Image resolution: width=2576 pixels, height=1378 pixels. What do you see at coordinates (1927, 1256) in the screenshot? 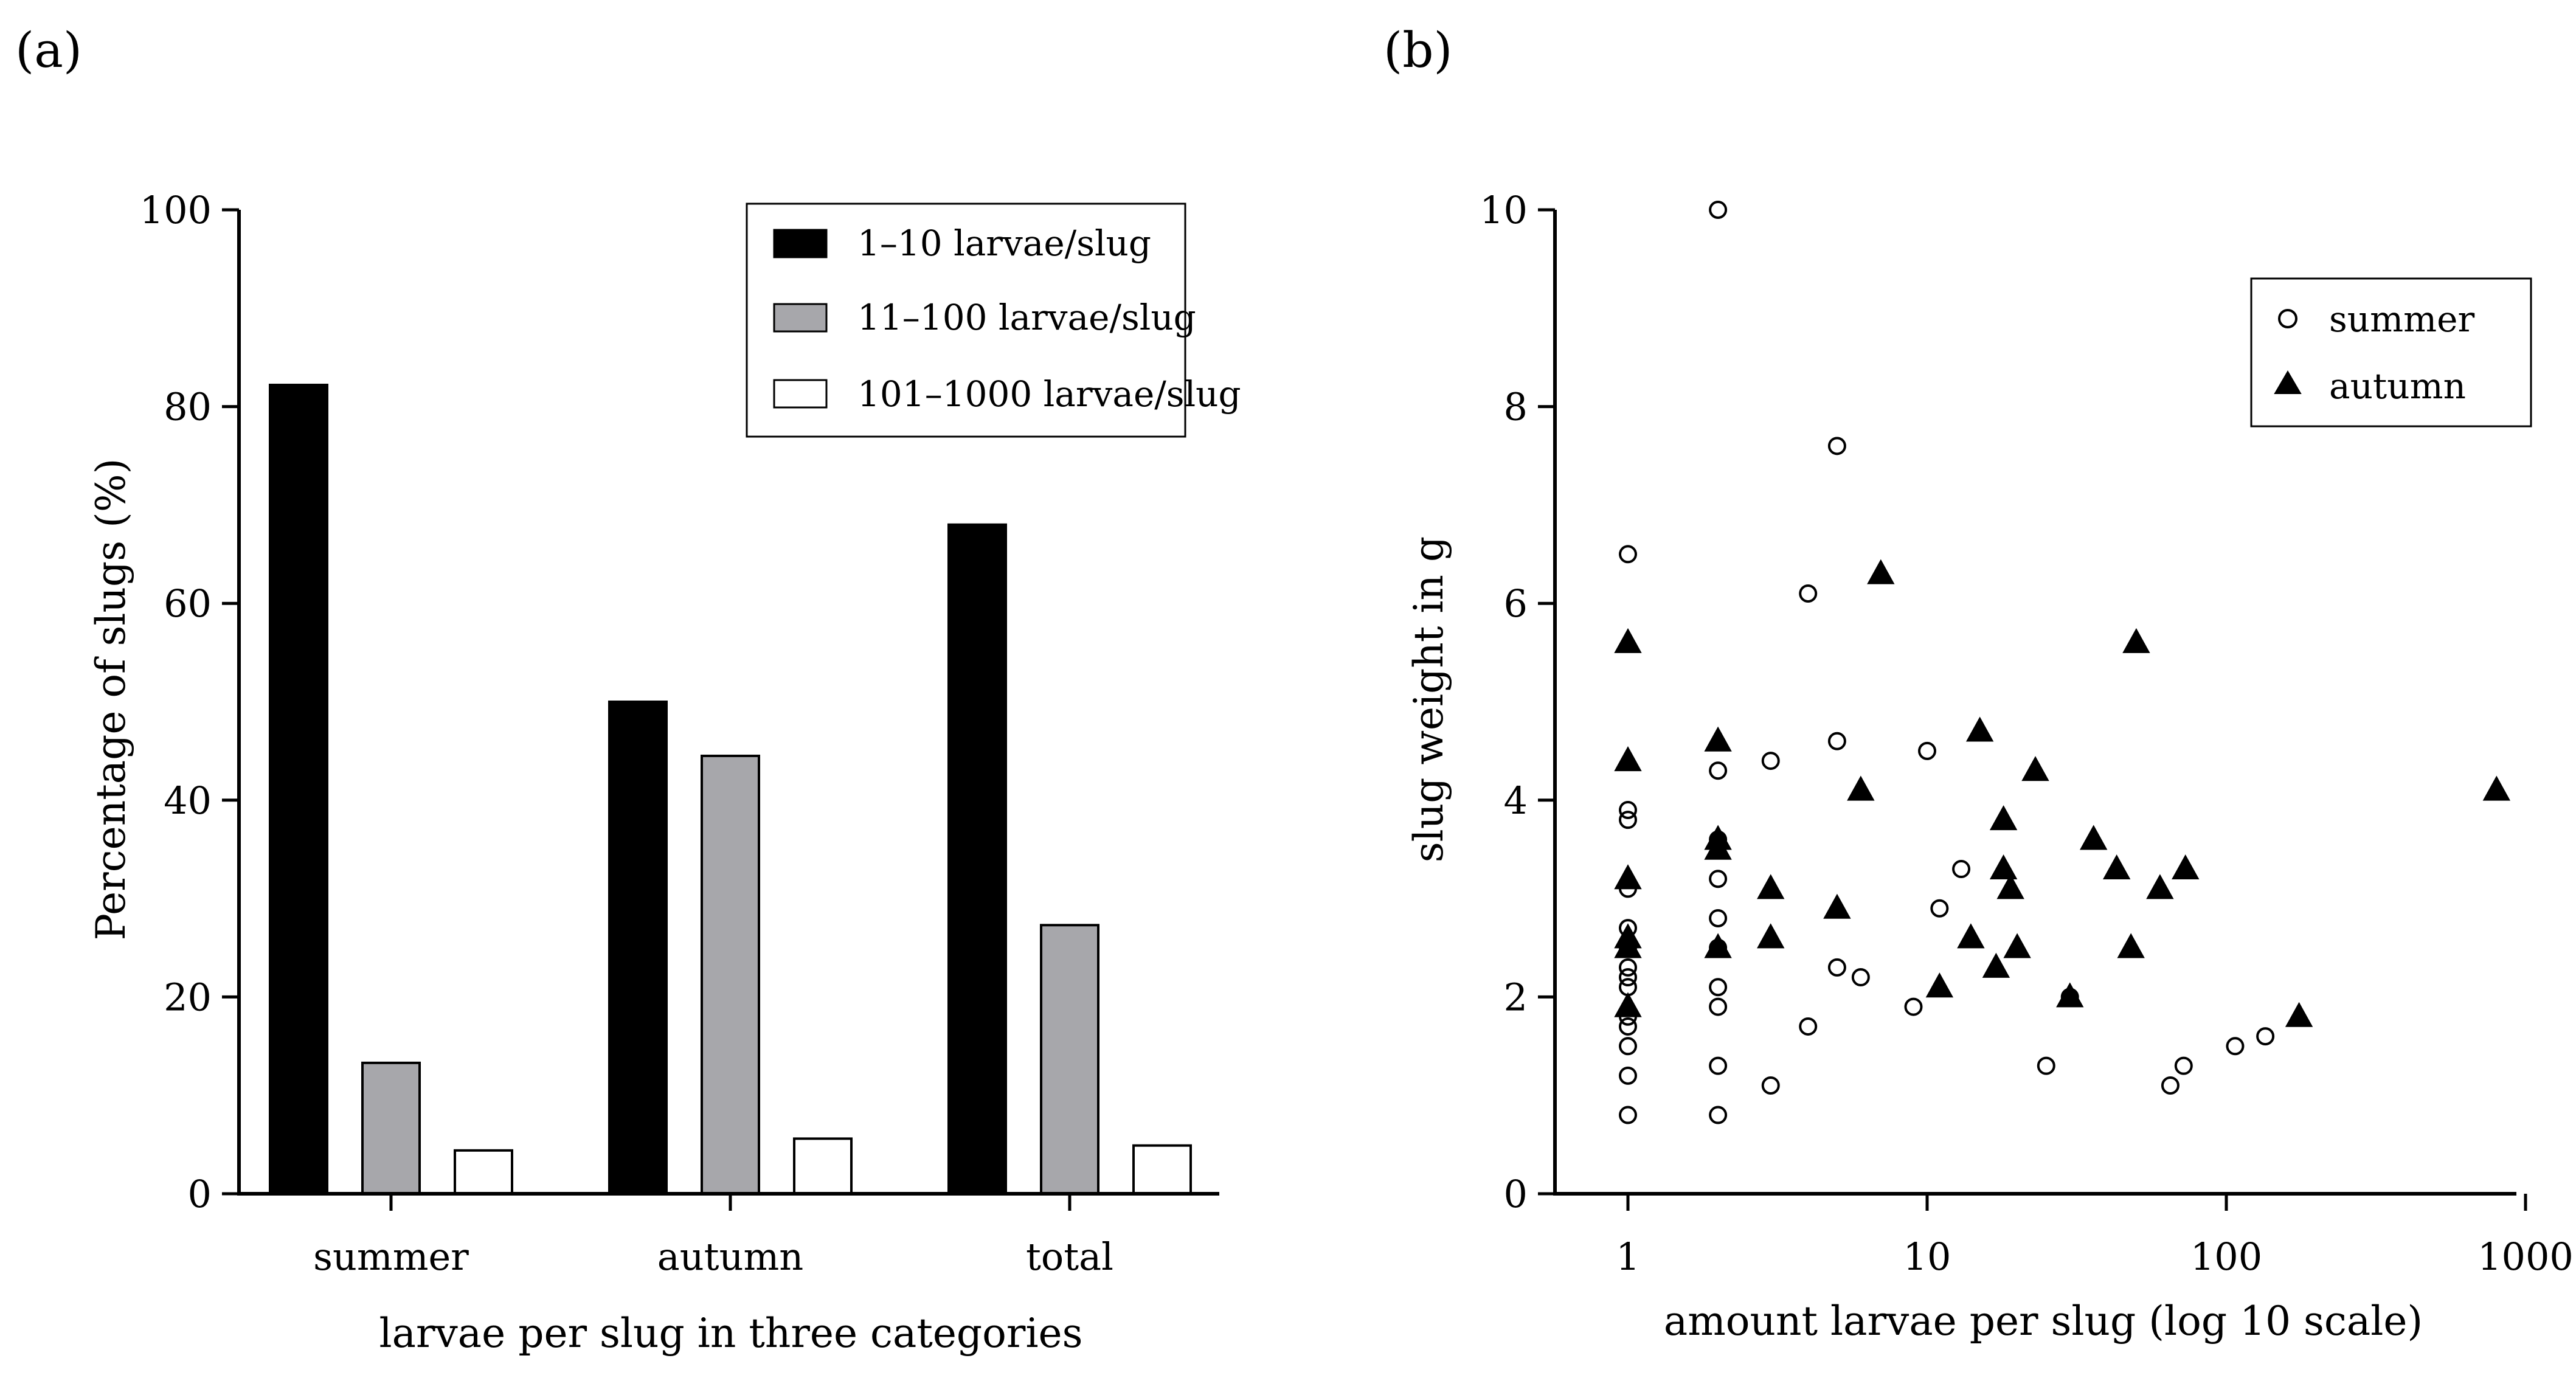
I see `x-tick-label: 10` at bounding box center [1927, 1256].